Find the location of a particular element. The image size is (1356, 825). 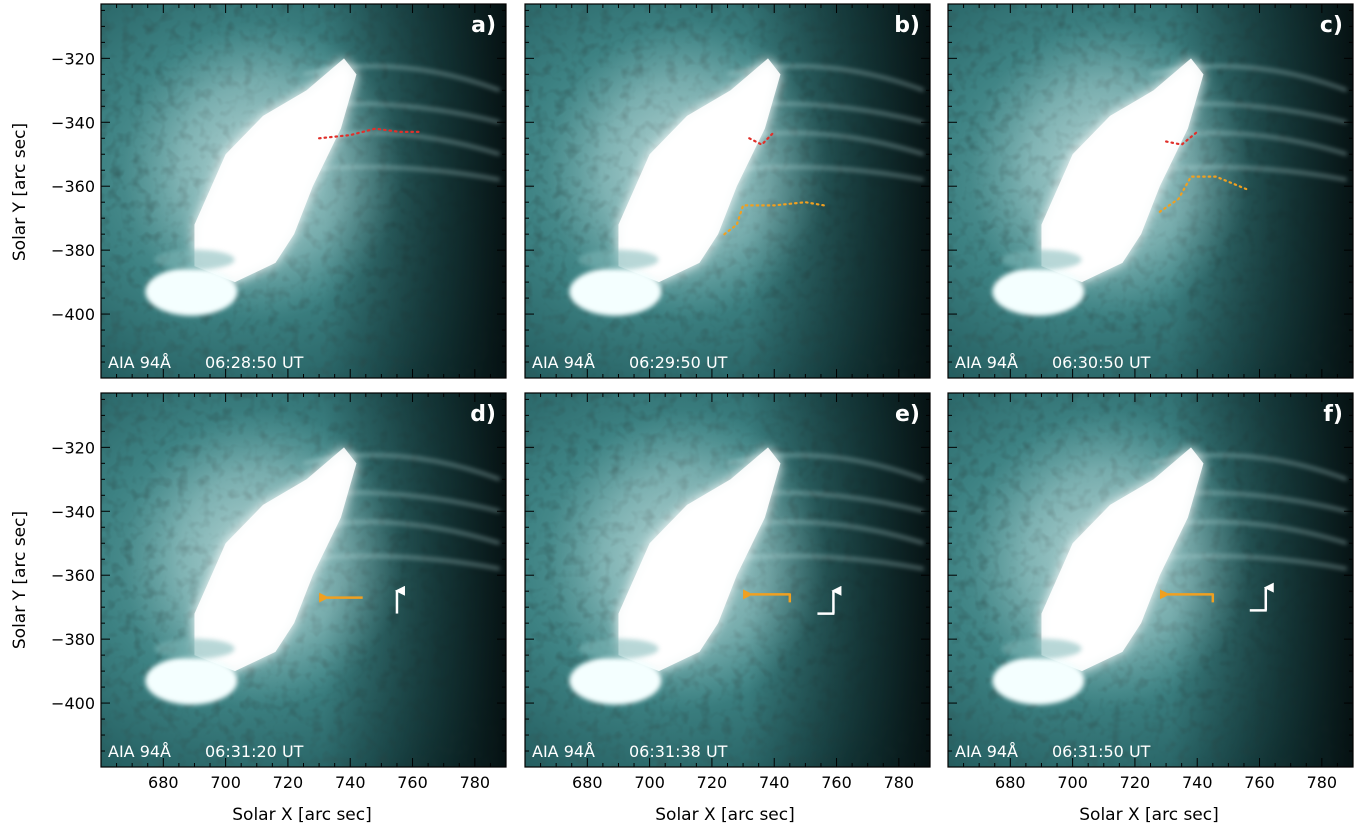

timestamp-label: 06:31:38 UT is located at coordinates (678, 751).